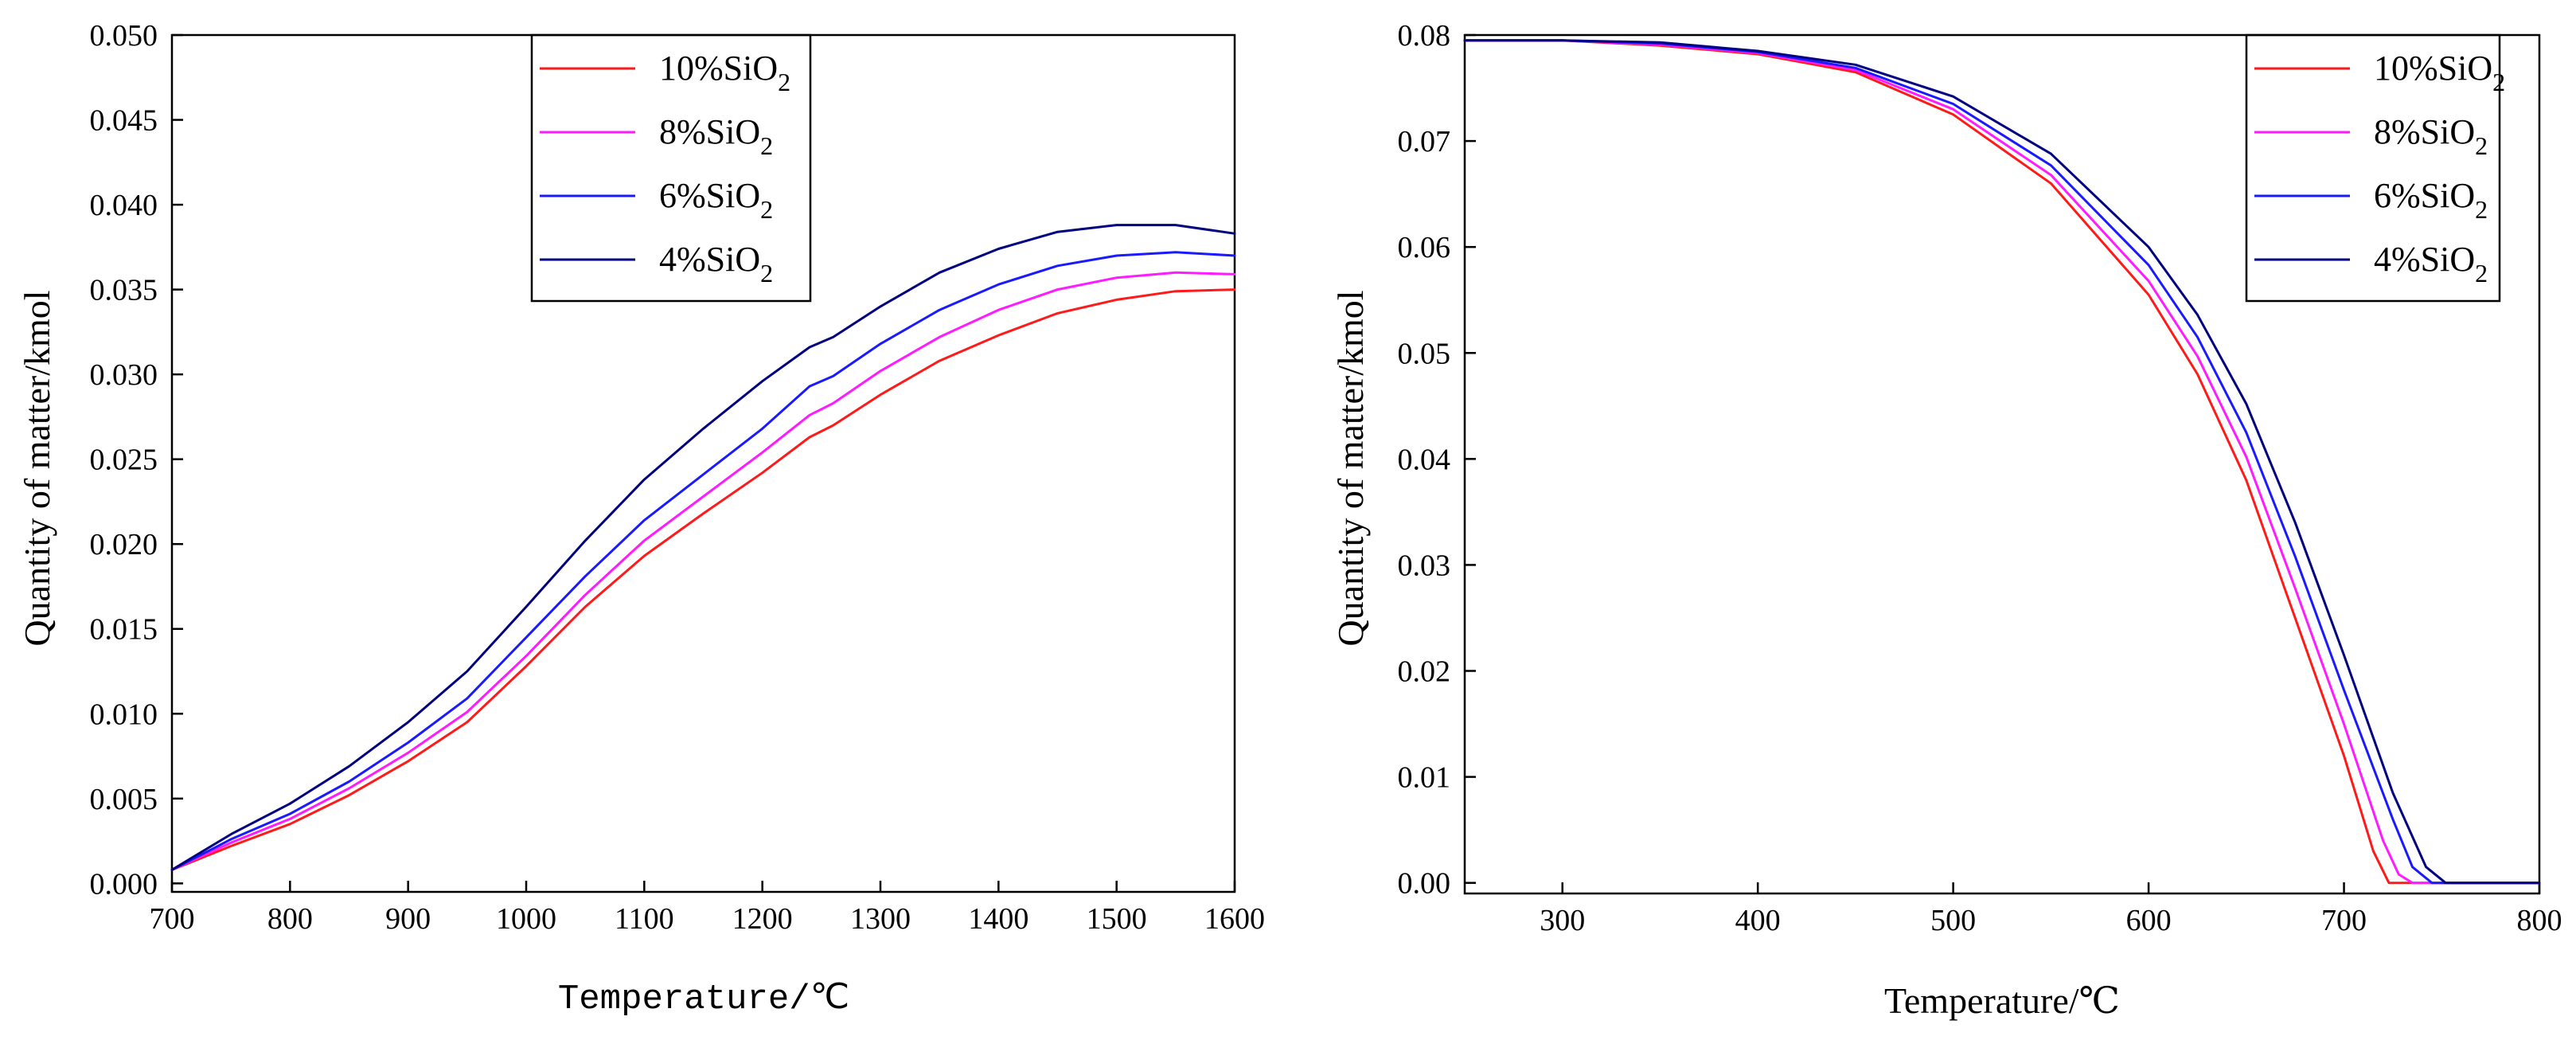 Image resolution: width=2576 pixels, height=1040 pixels. I want to click on y-tick-label: 0.08, so click(1424, 36).